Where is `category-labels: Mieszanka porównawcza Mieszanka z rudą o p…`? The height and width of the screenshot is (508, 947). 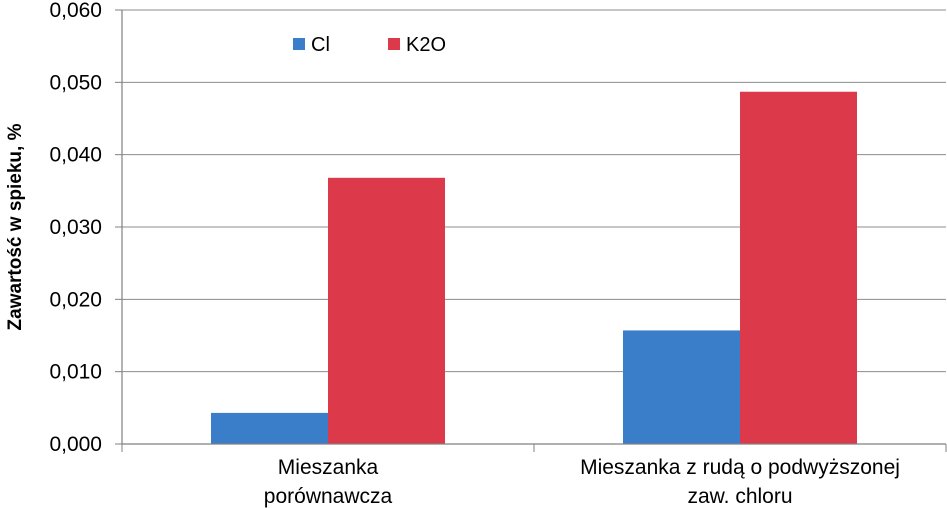 category-labels: Mieszanka porównawcza Mieszanka z rudą o p… is located at coordinates (582, 482).